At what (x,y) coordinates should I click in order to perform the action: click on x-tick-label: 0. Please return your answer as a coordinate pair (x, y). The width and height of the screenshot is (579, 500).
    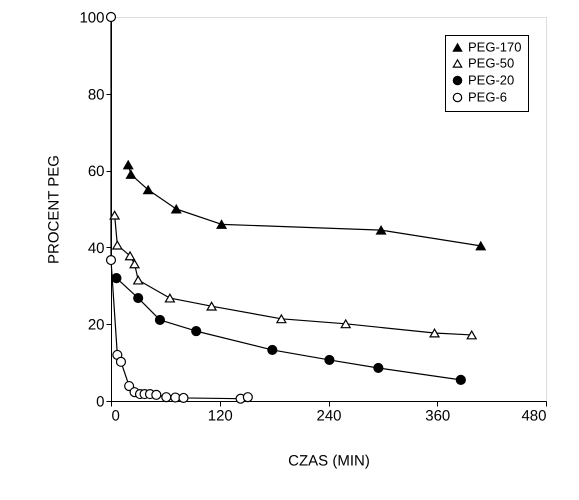
    Looking at the image, I should click on (116, 416).